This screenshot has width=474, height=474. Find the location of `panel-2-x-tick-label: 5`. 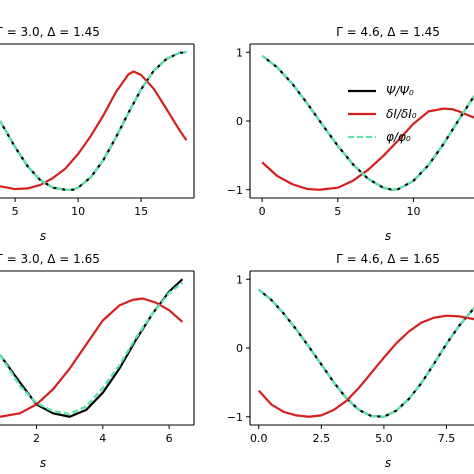

panel-2-x-tick-label: 5 is located at coordinates (337, 211).